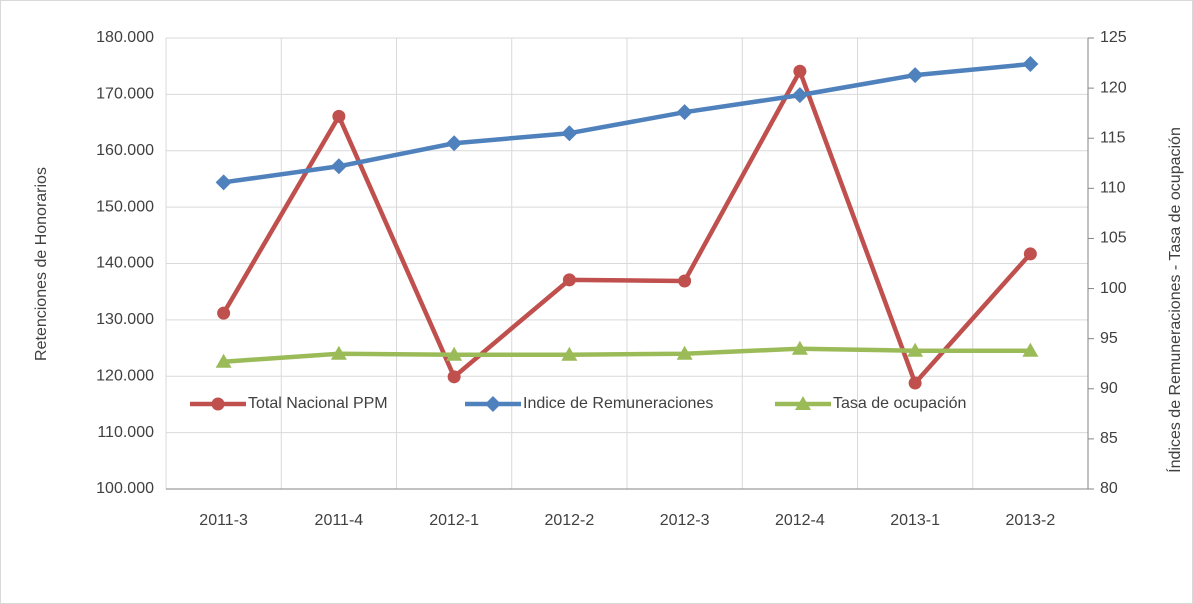 Image resolution: width=1193 pixels, height=604 pixels. I want to click on x-tick-label: 2013-1, so click(915, 520).